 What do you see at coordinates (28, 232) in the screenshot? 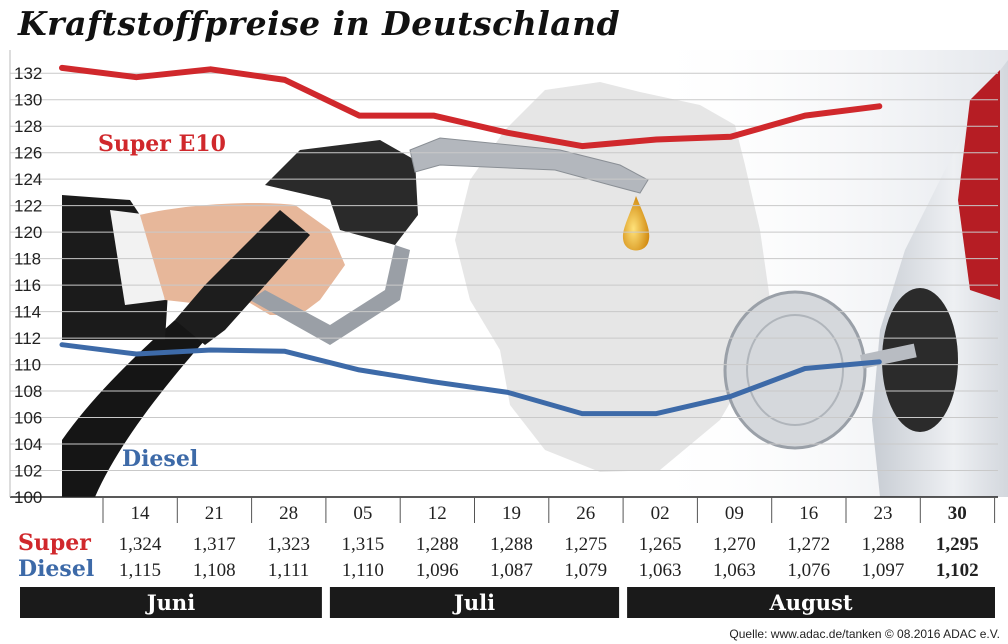
I see `y-tick-label: 120` at bounding box center [28, 232].